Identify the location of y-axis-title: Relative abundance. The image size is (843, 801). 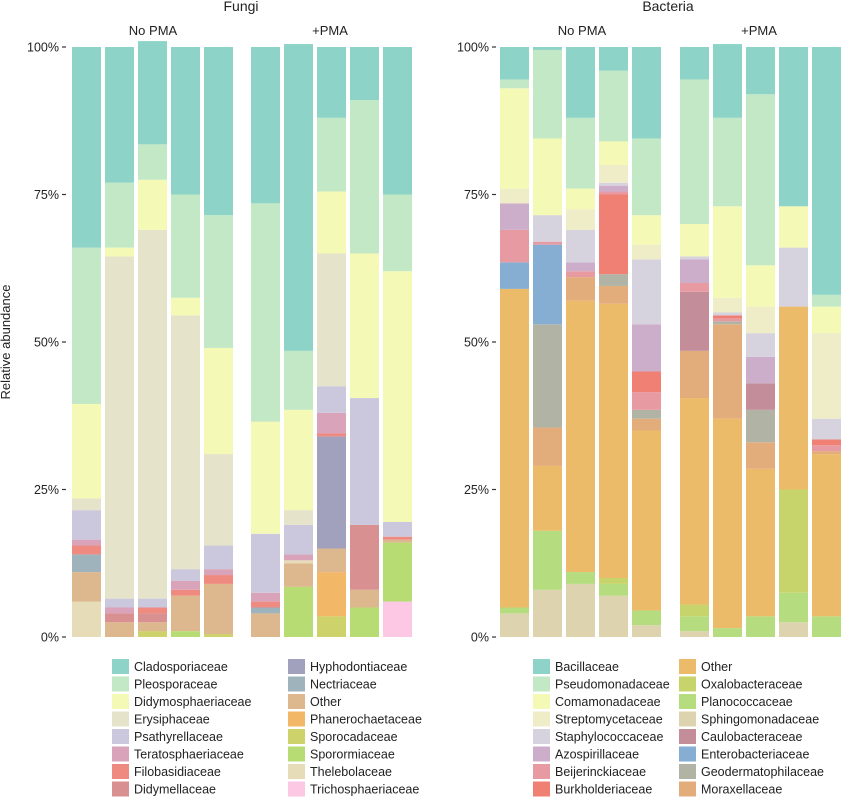
(6, 342).